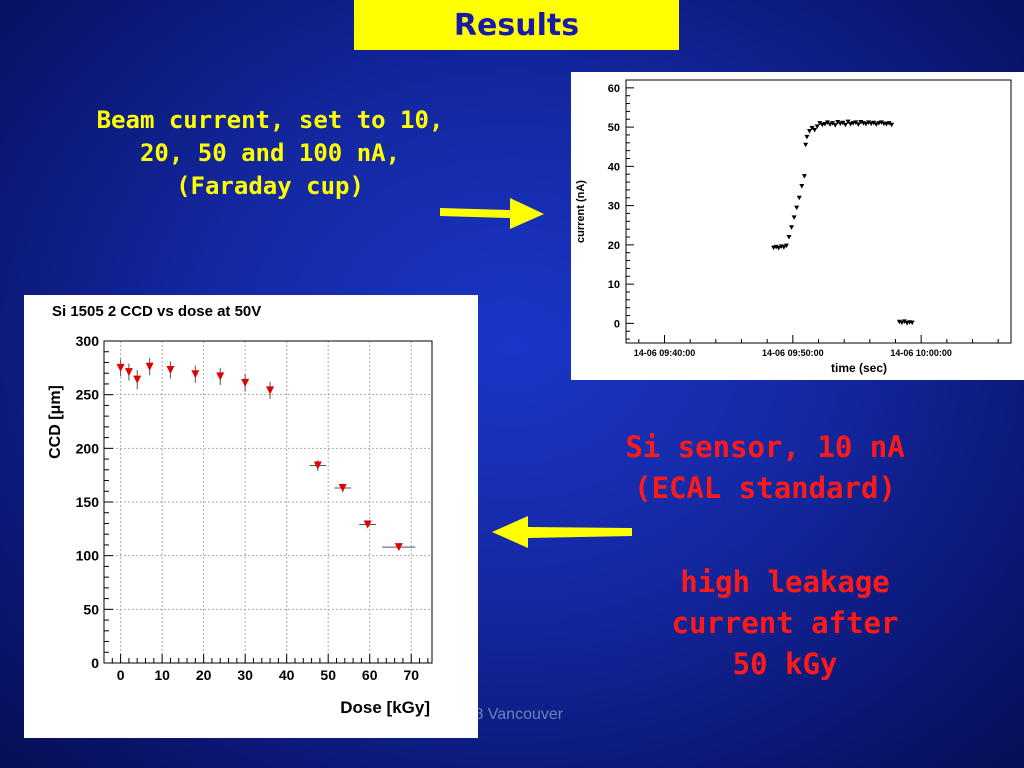 The height and width of the screenshot is (768, 1024). I want to click on beam-text-line: (Faraday cup), so click(270, 186).